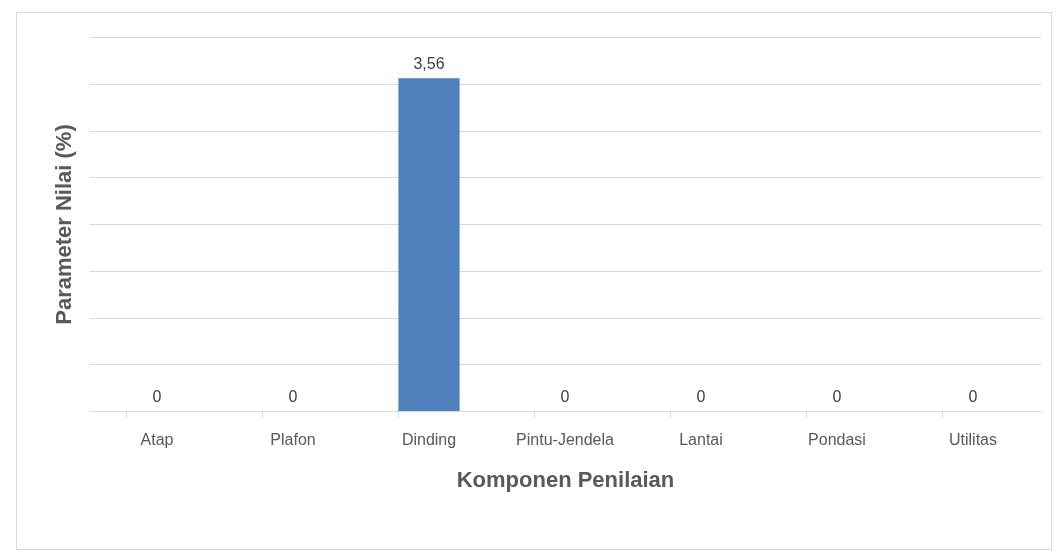 The image size is (1060, 552). I want to click on y-axis-title: Parameter Nilai (%), so click(63, 224).